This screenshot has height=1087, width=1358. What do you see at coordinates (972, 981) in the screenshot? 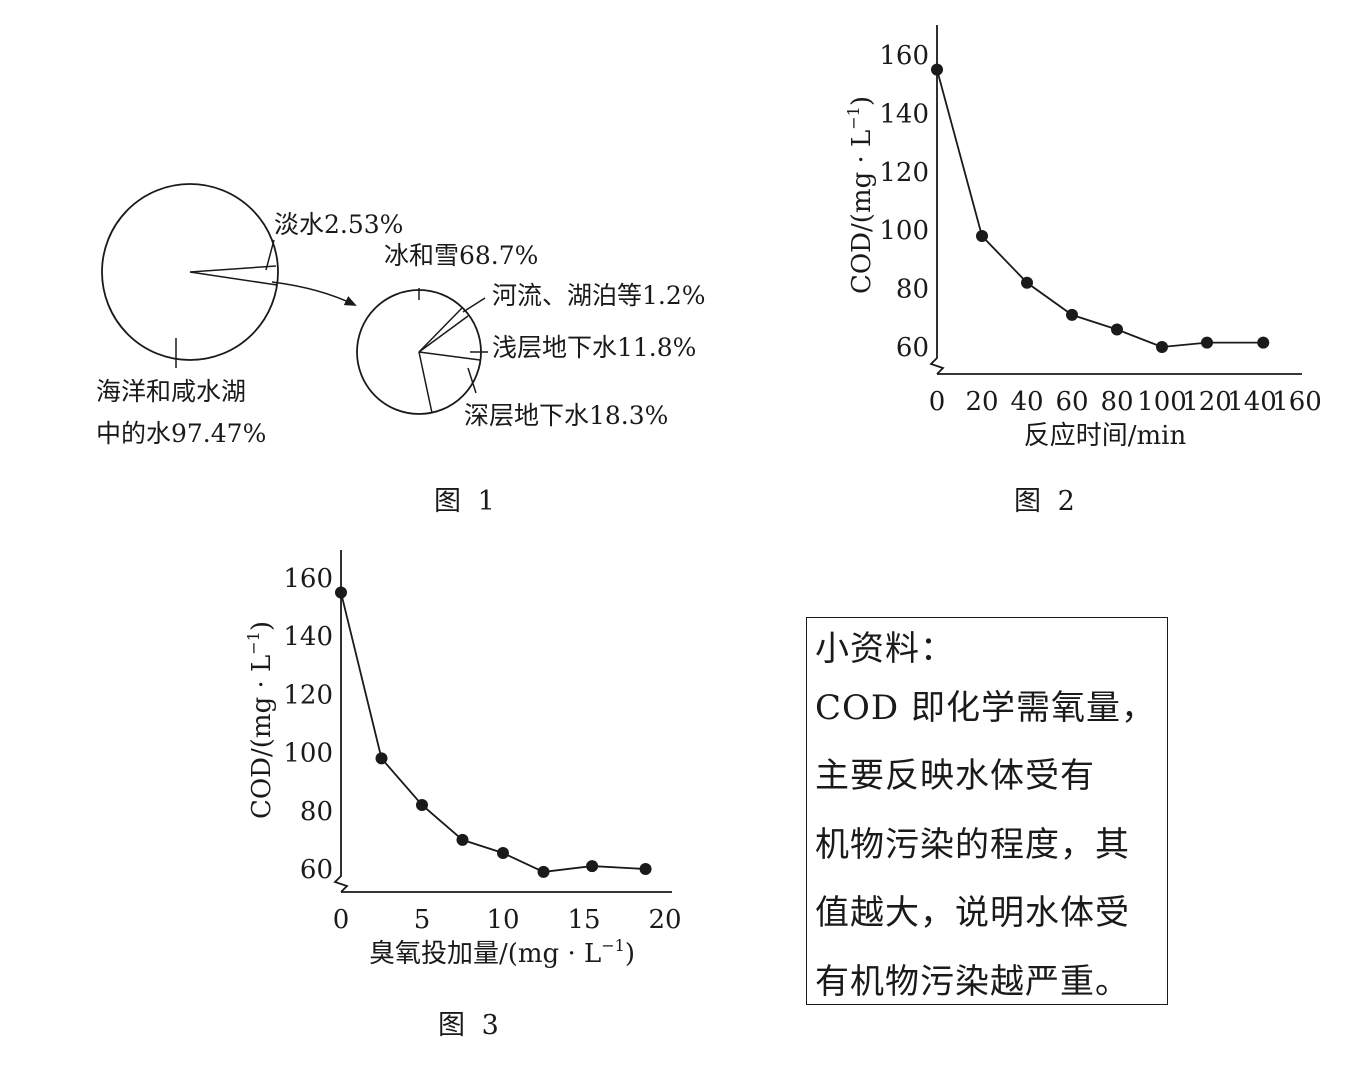
I see `note-line: 有机物污染越严重。` at bounding box center [972, 981].